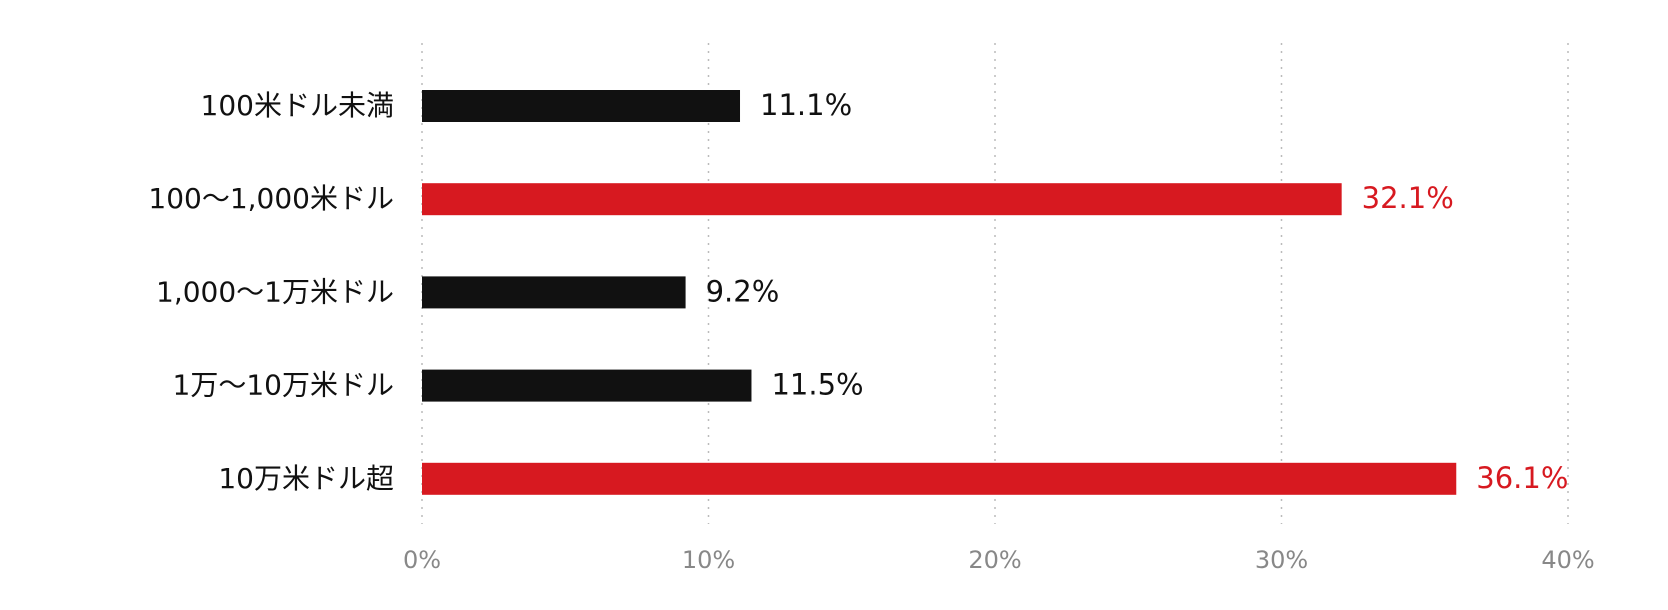  Describe the element at coordinates (708, 560) in the screenshot. I see `x-tick-label: 10%` at that location.